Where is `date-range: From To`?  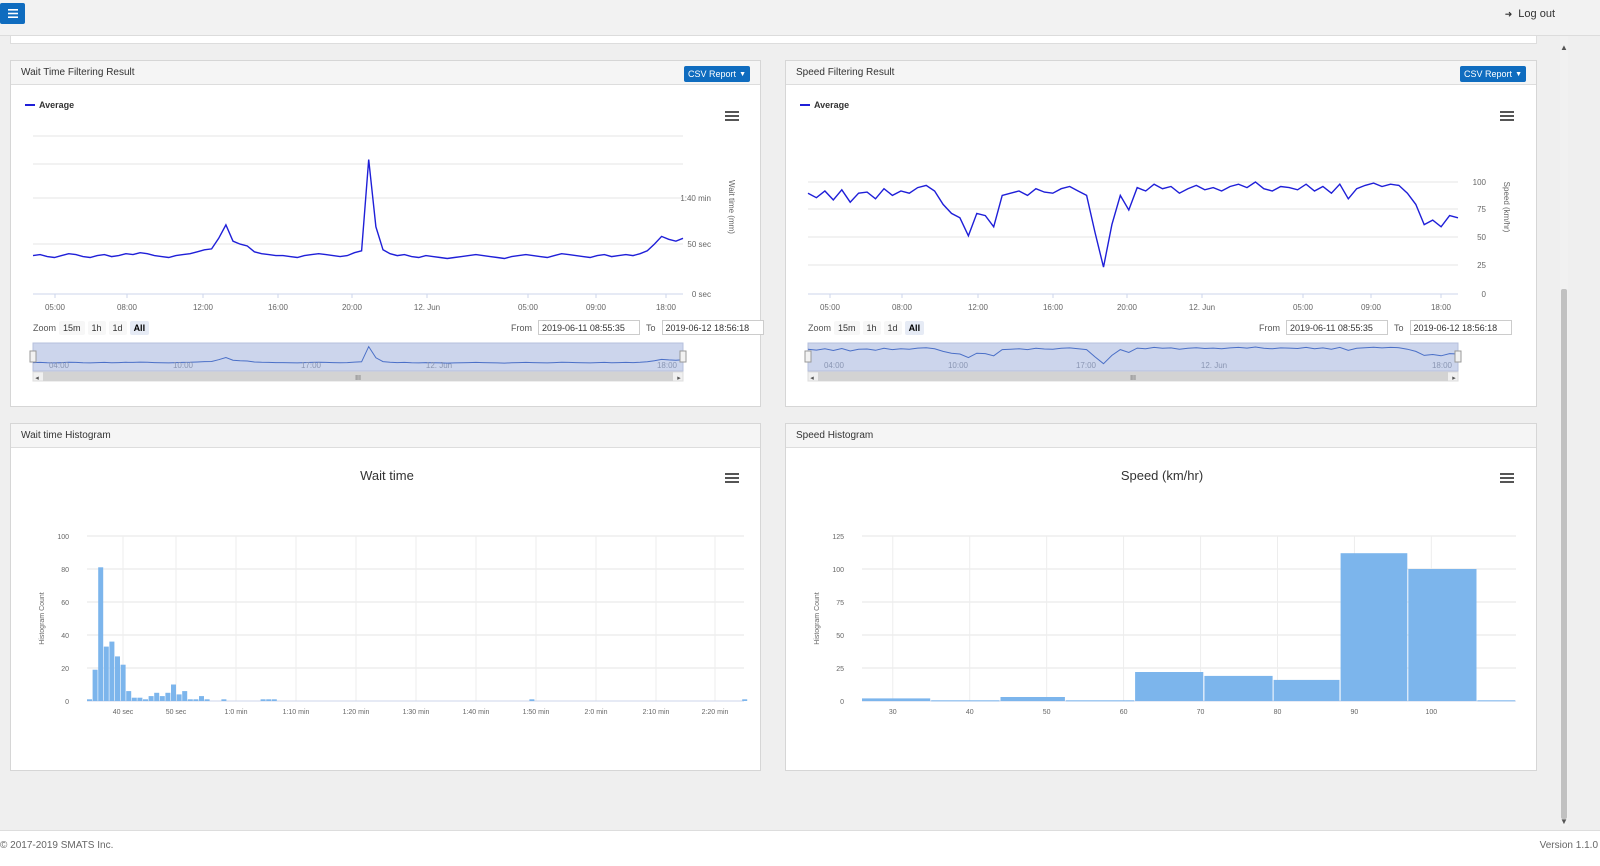
date-range: From To is located at coordinates (1385, 327).